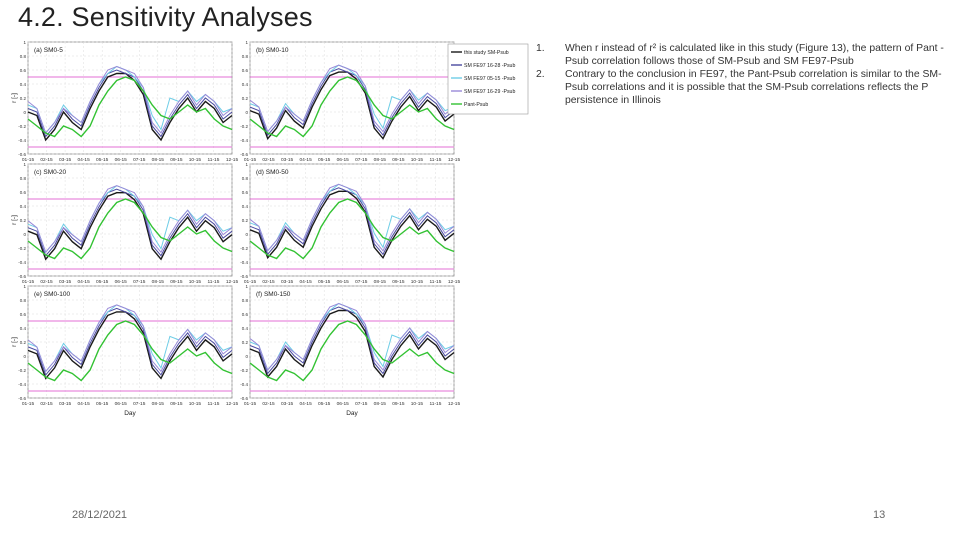 Image resolution: width=960 pixels, height=540 pixels. What do you see at coordinates (476, 105) in the screenshot?
I see `legend-entry: Pant-Psub` at bounding box center [476, 105].